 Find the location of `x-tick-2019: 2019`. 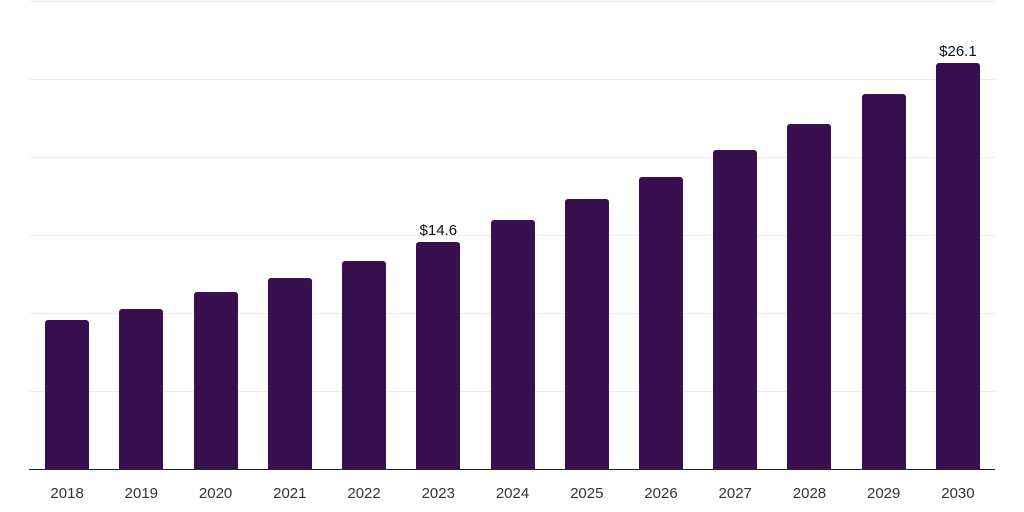

x-tick-2019: 2019 is located at coordinates (141, 493).